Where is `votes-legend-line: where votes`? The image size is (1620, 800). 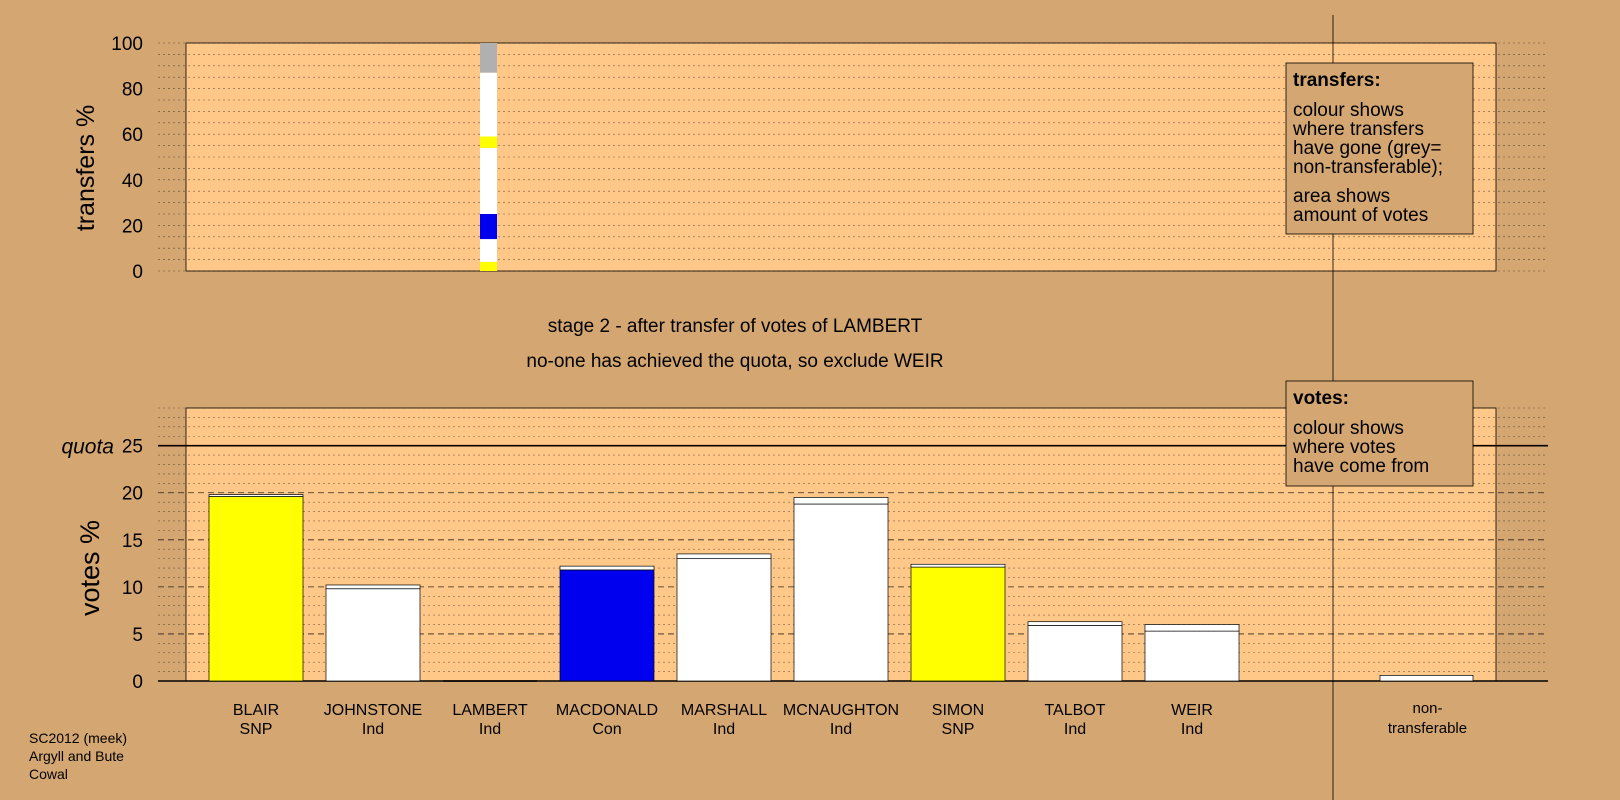 votes-legend-line: where votes is located at coordinates (1343, 447).